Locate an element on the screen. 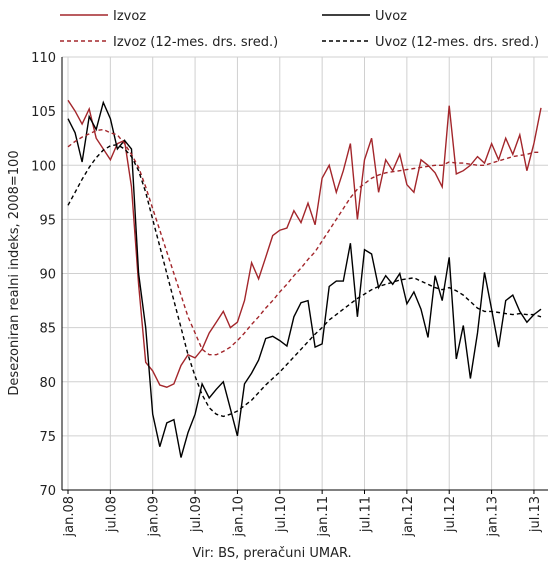 The image size is (558, 572). x-tick-label: jul.13 is located at coordinates (535, 514).